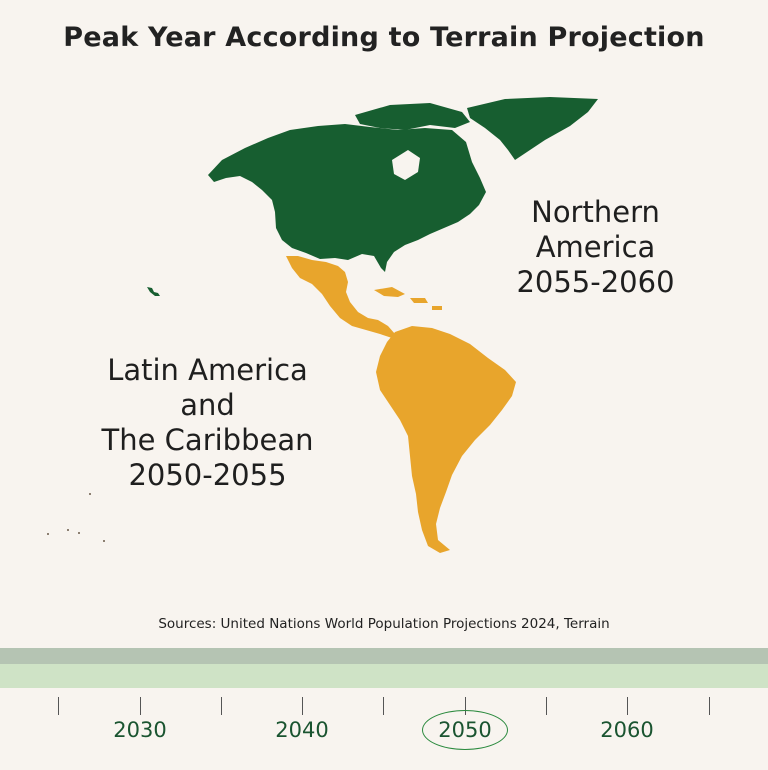  What do you see at coordinates (76, 517) in the screenshot?
I see `pacific-islands` at bounding box center [76, 517].